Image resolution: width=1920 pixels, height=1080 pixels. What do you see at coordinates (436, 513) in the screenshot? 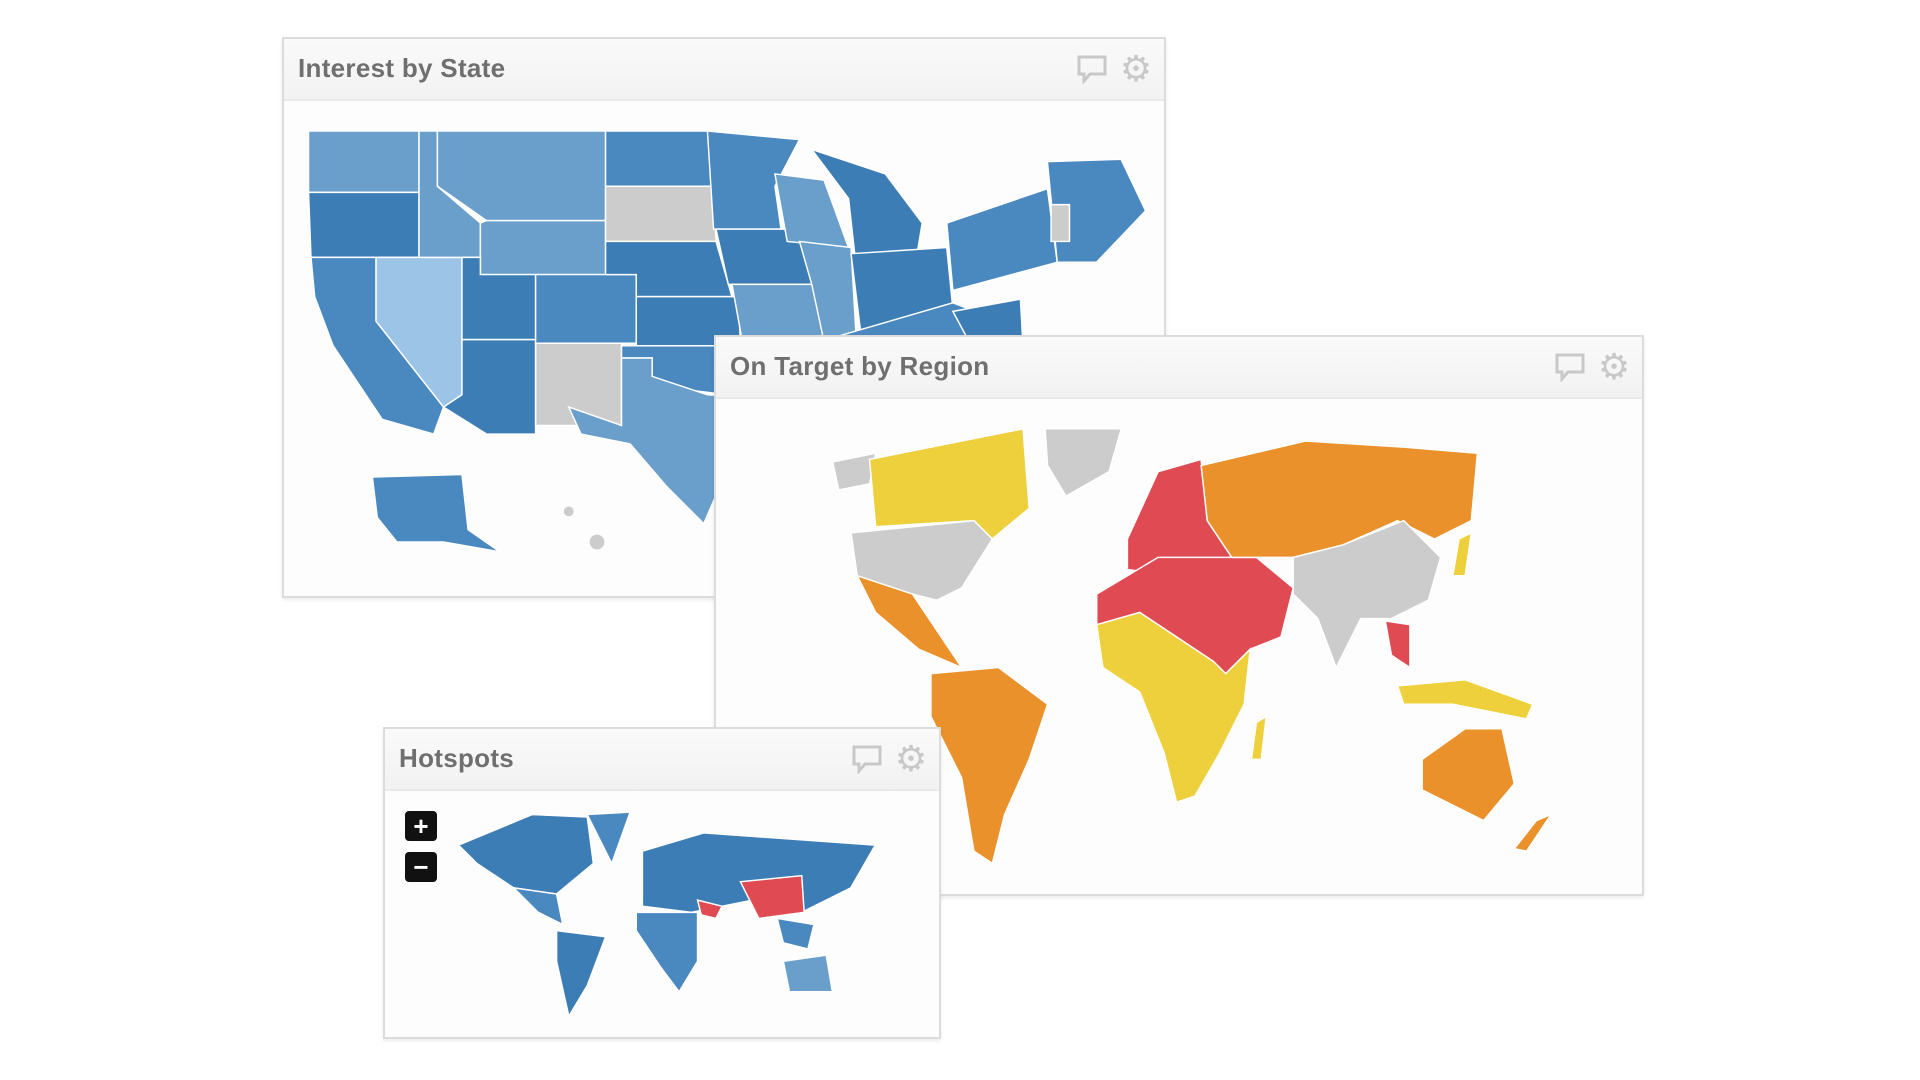
I see `state-ak` at bounding box center [436, 513].